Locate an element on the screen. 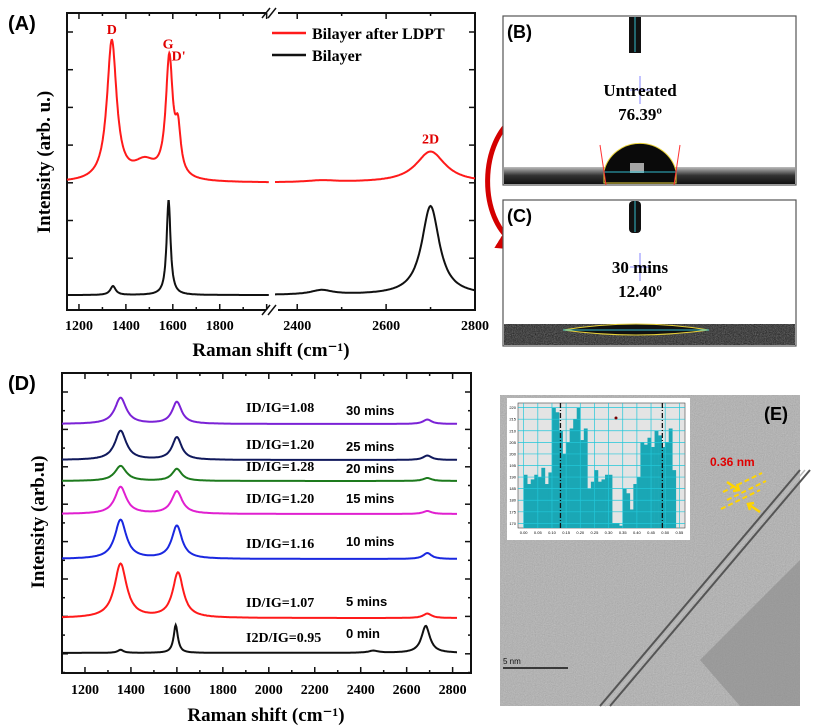 The width and height of the screenshot is (819, 726). treatment-time-label: 10 mins is located at coordinates (370, 541).